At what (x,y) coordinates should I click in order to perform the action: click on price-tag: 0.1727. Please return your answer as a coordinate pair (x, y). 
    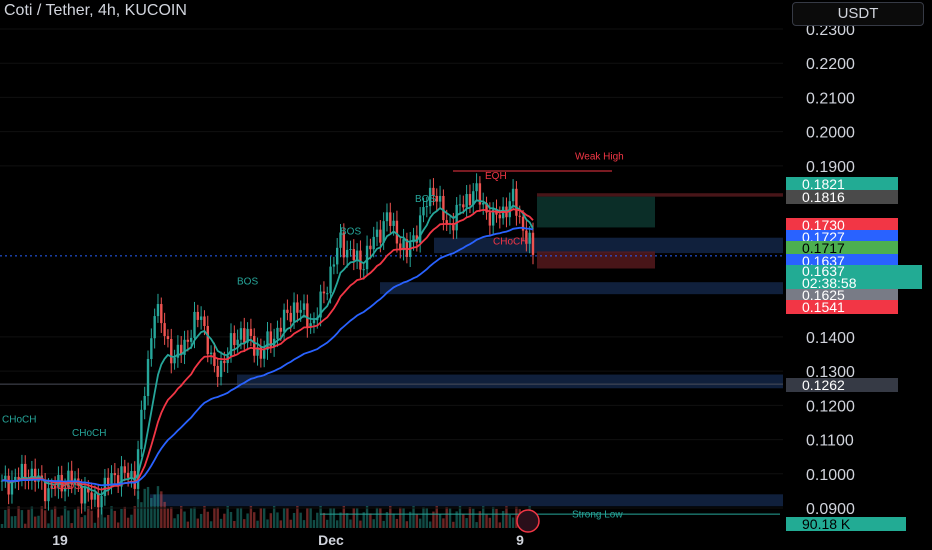
    Looking at the image, I should click on (842, 237).